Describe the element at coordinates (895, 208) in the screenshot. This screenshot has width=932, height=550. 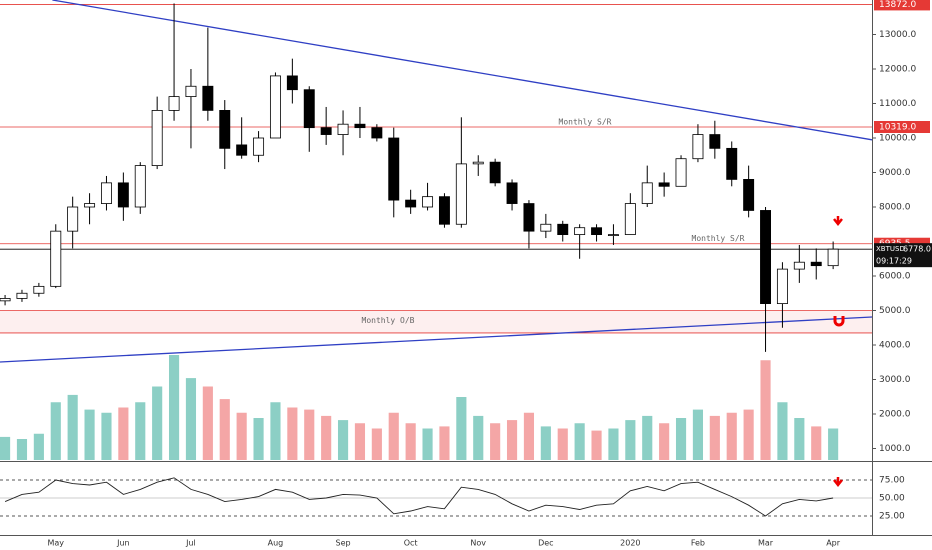
I see `y-tick-label: 8000.0` at that location.